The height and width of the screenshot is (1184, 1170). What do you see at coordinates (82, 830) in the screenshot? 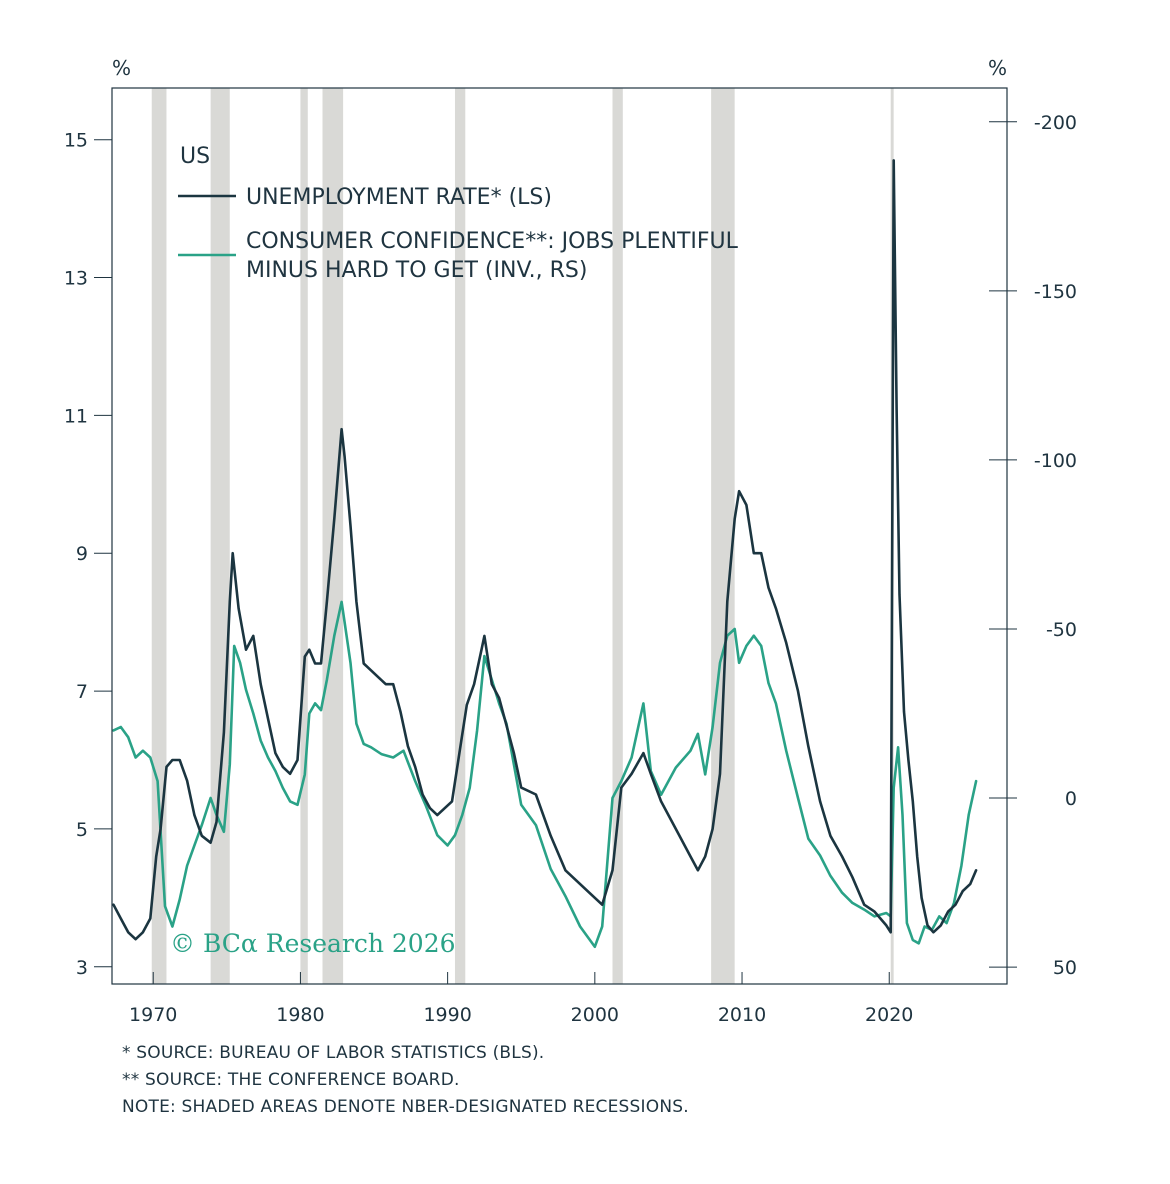
I see `left-tick-label: 5` at bounding box center [82, 830].